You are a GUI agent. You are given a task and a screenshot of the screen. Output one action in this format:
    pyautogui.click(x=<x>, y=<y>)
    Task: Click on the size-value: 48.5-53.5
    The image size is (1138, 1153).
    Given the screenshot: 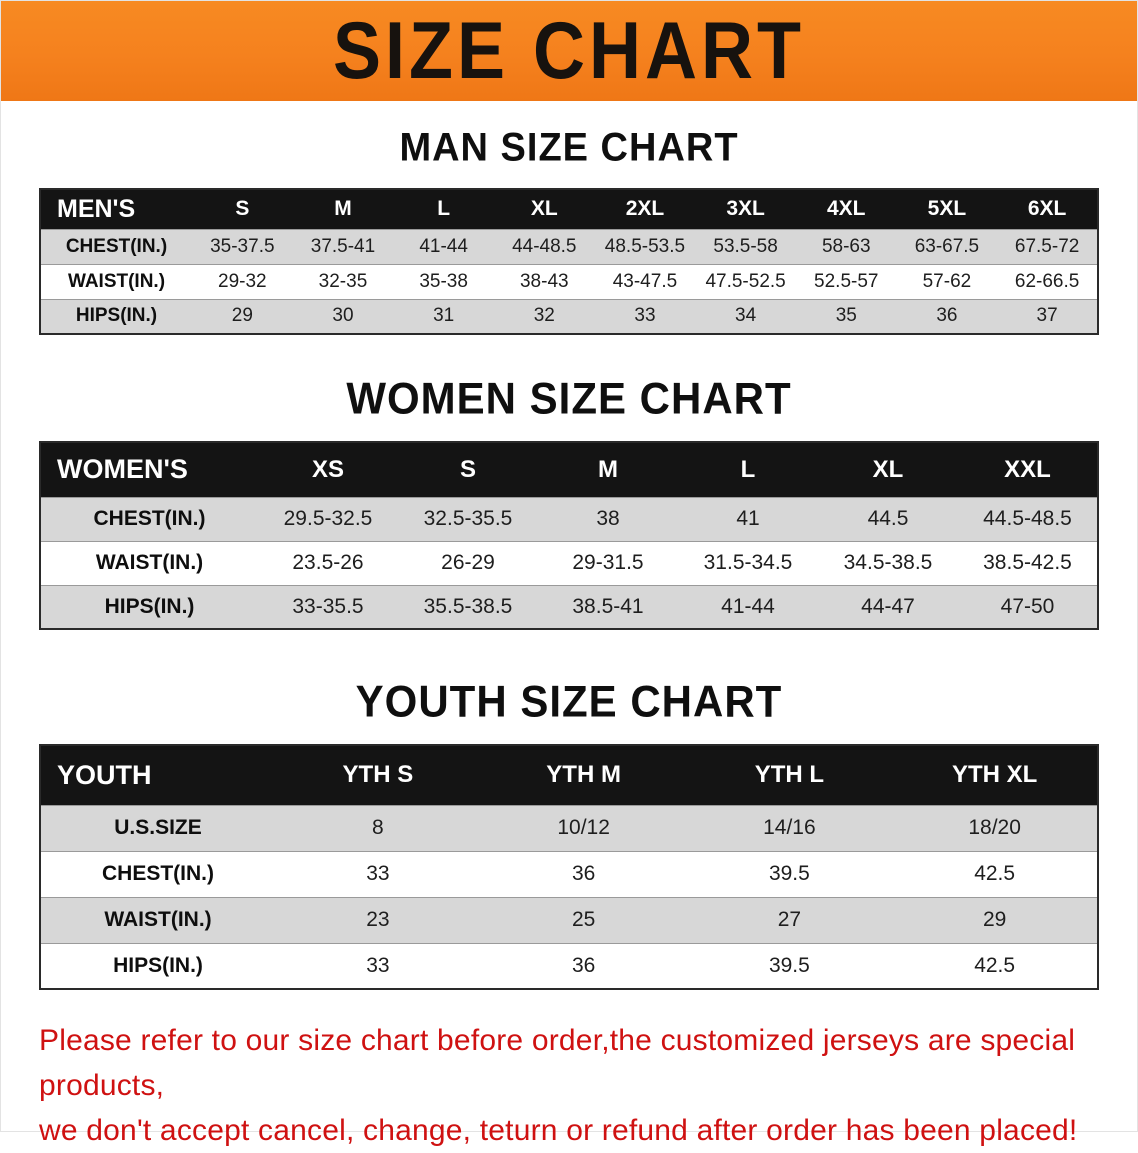 What is the action you would take?
    pyautogui.click(x=645, y=246)
    